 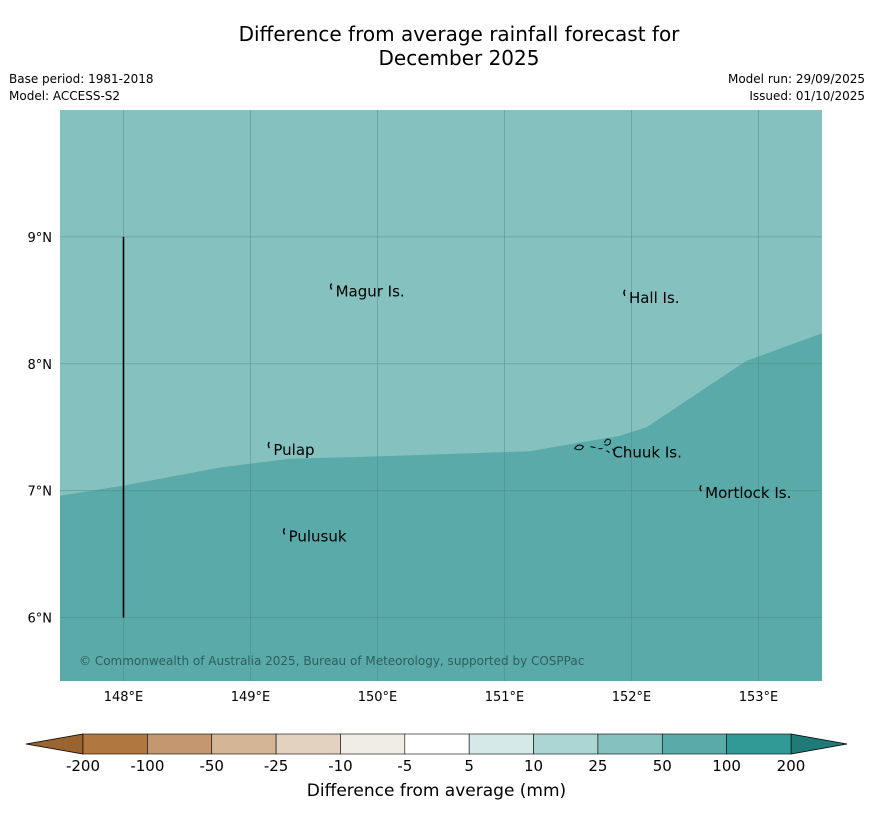 What do you see at coordinates (796, 88) in the screenshot?
I see `meta-right: Model run: 29/09/2025 Issued: 01/10/2025` at bounding box center [796, 88].